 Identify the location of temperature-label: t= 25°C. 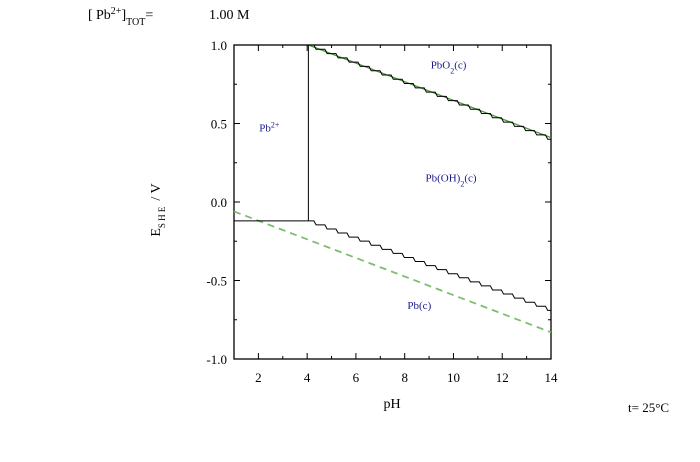
(648, 407).